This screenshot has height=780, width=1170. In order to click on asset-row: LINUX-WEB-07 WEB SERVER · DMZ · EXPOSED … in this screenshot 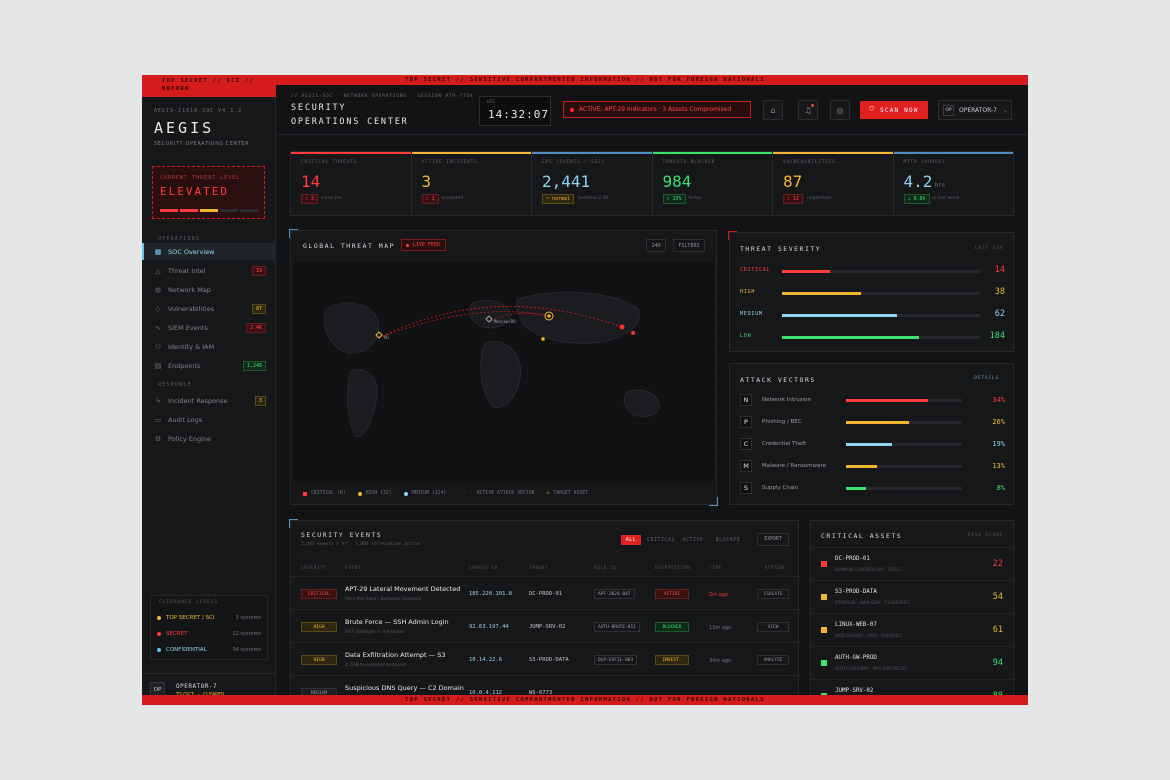, I will do `click(913, 629)`.